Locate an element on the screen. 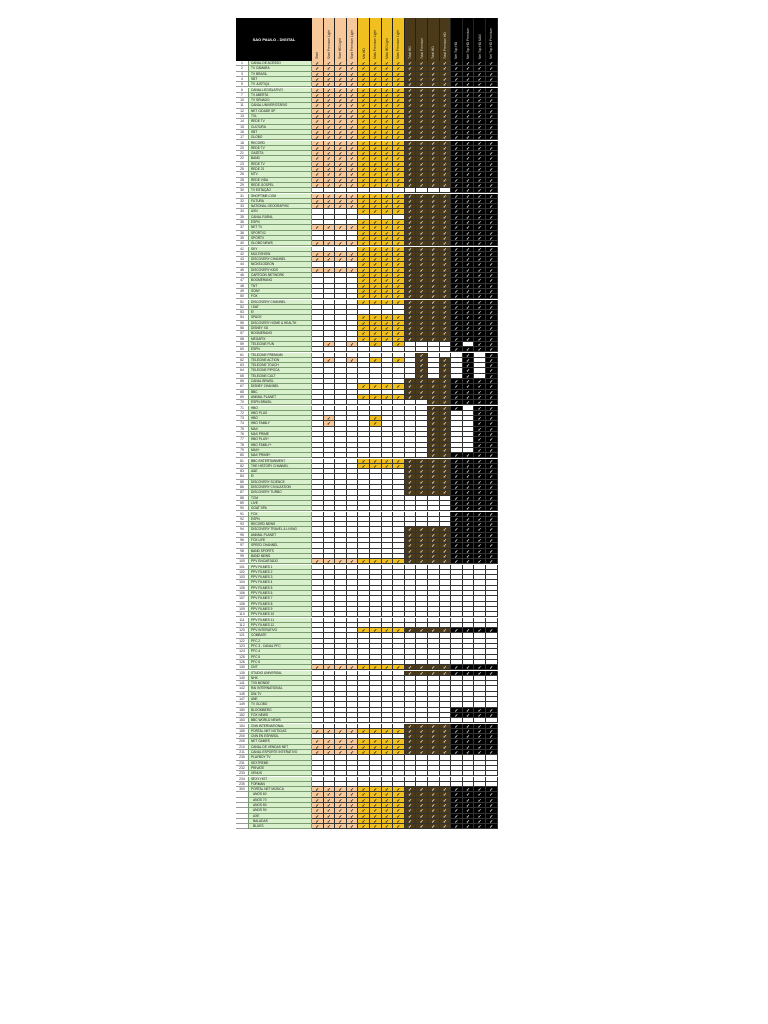  column-header: Total HD is located at coordinates (410, 39).